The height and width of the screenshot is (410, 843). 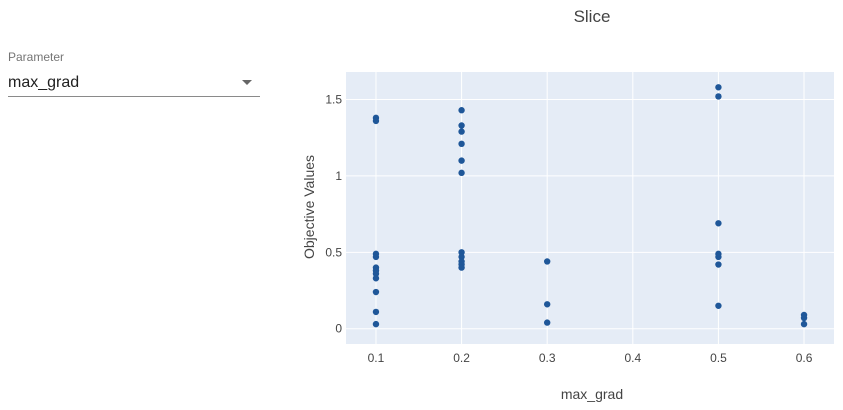 What do you see at coordinates (590, 358) in the screenshot?
I see `x-tick-labels: 0.1 0.2 0.3 0.4 0.5 0.6` at bounding box center [590, 358].